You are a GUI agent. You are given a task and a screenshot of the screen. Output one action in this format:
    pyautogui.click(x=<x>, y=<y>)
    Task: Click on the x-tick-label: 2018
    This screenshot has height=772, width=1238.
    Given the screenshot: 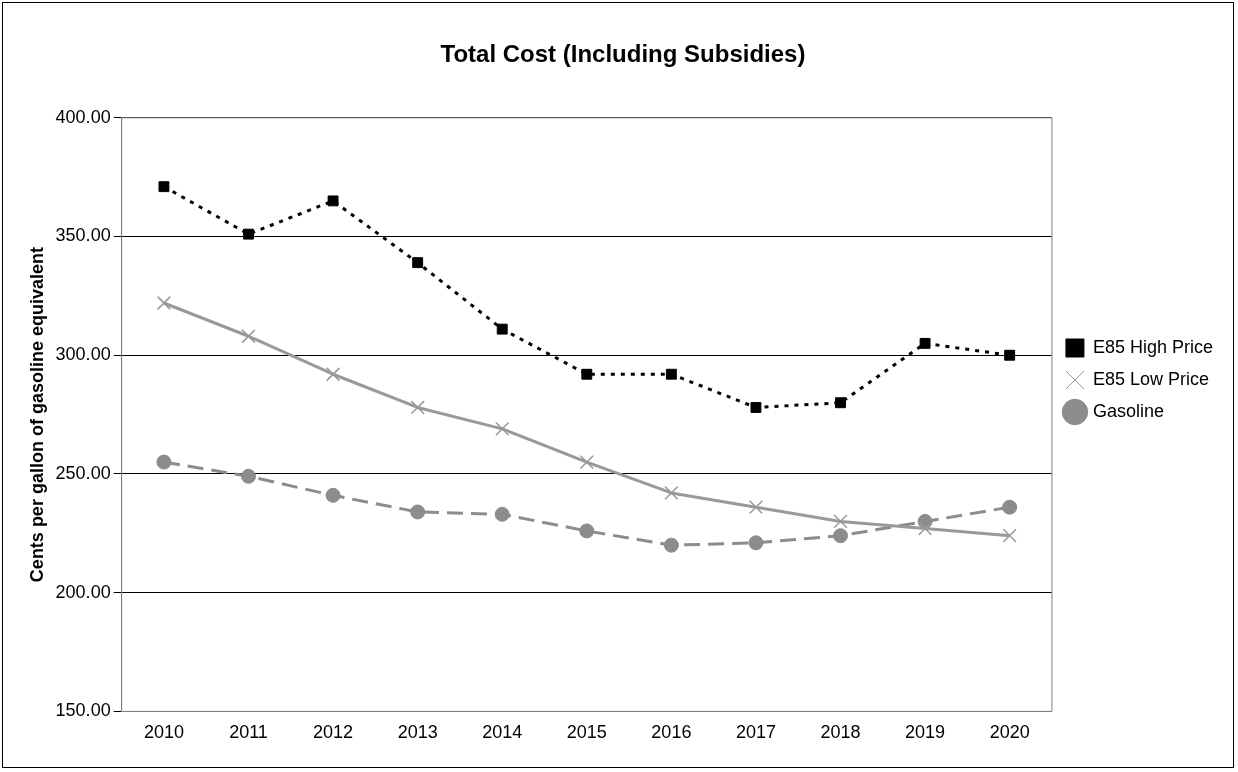 What is the action you would take?
    pyautogui.click(x=840, y=732)
    